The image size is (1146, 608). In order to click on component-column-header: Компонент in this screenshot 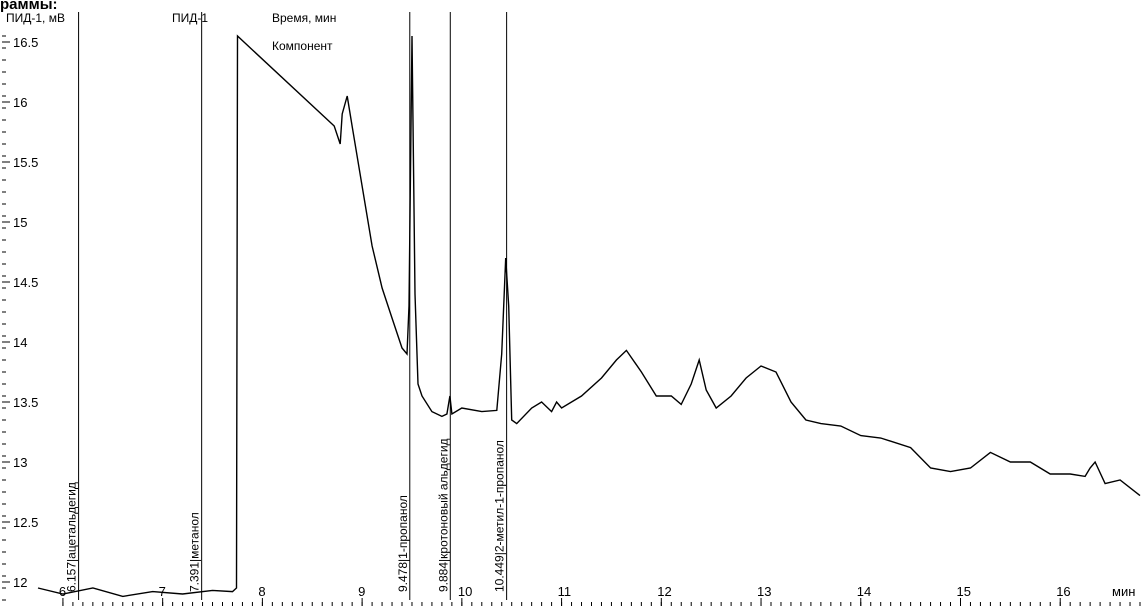, I will do `click(302, 46)`.